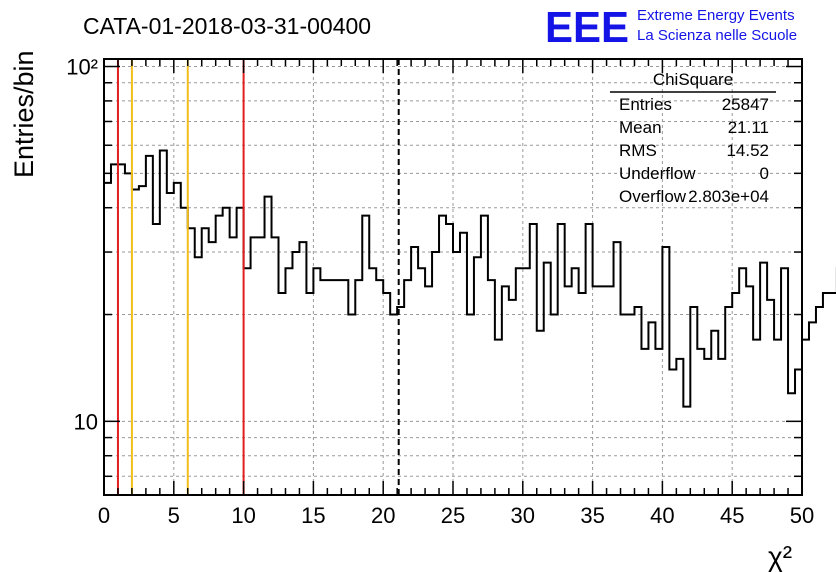 The width and height of the screenshot is (836, 572). I want to click on x-tick-label: 0, so click(104, 515).